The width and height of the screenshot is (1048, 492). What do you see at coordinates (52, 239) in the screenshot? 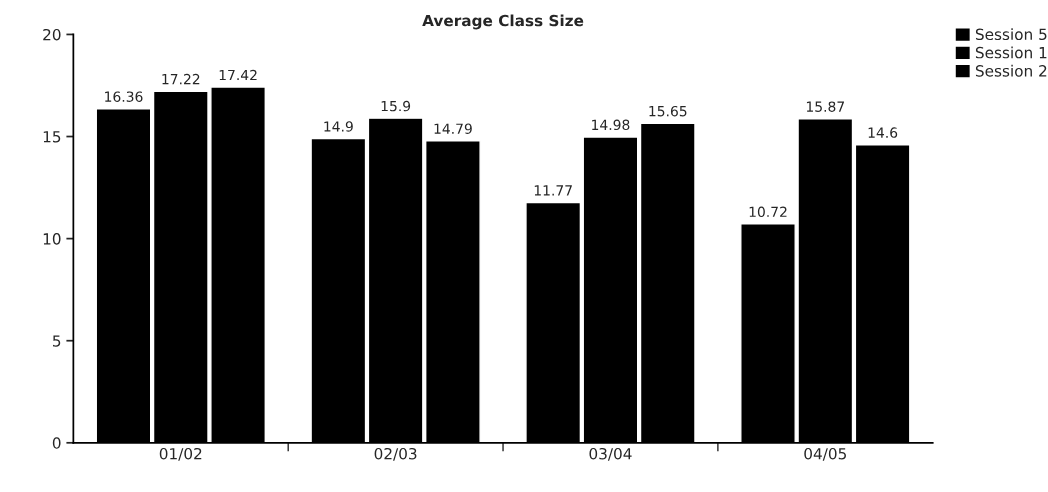
I see `y-tick-label: 10` at bounding box center [52, 239].